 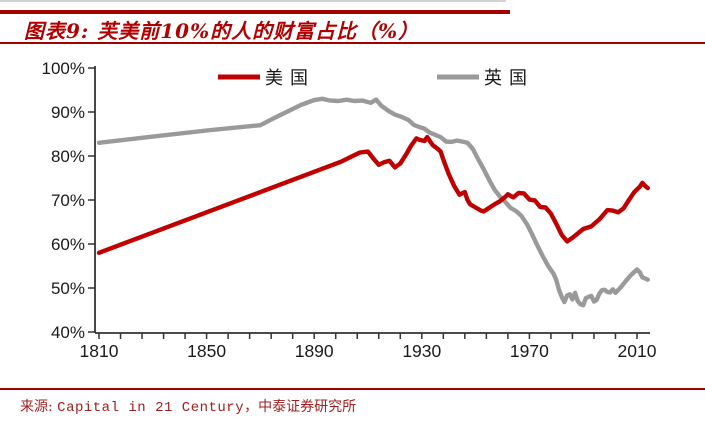 What do you see at coordinates (300, 407) in the screenshot?
I see `source-suffix: ，中泰证券研究所` at bounding box center [300, 407].